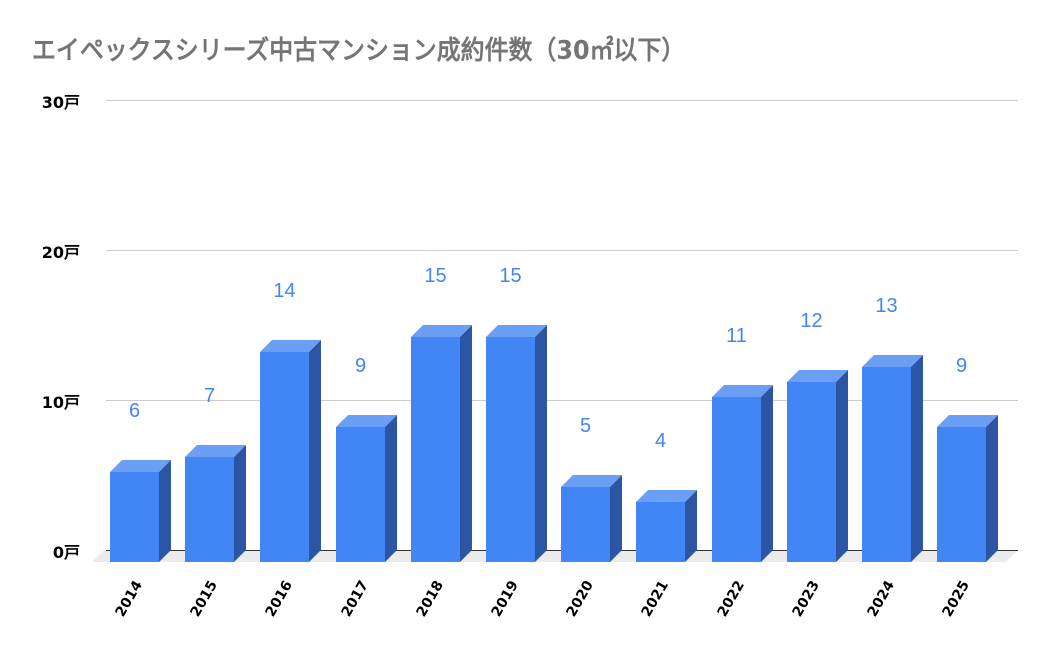 This screenshot has width=1050, height=649. I want to click on data-label: 12, so click(811, 321).